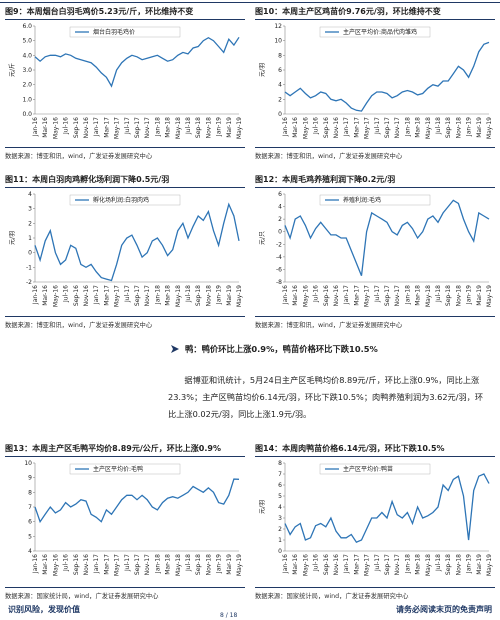  Describe the element at coordinates (444, 609) in the screenshot. I see `footer-right: 请务必阅读末页的免责声明` at that location.